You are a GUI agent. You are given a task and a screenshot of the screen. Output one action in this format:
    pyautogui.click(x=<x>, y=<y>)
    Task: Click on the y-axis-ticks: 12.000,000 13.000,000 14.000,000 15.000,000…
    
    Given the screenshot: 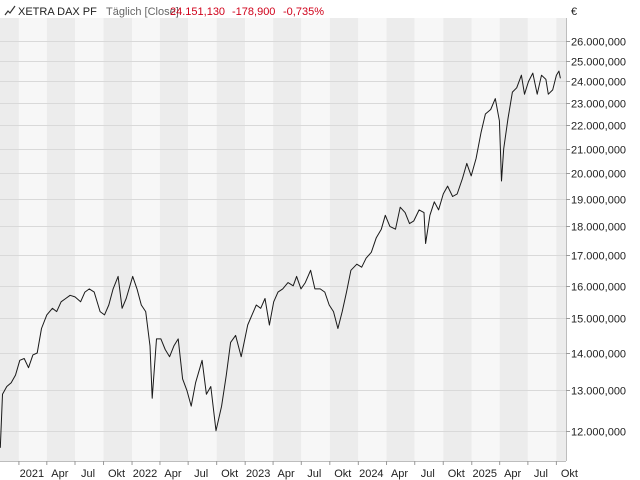 What is the action you would take?
    pyautogui.click(x=596, y=238)
    